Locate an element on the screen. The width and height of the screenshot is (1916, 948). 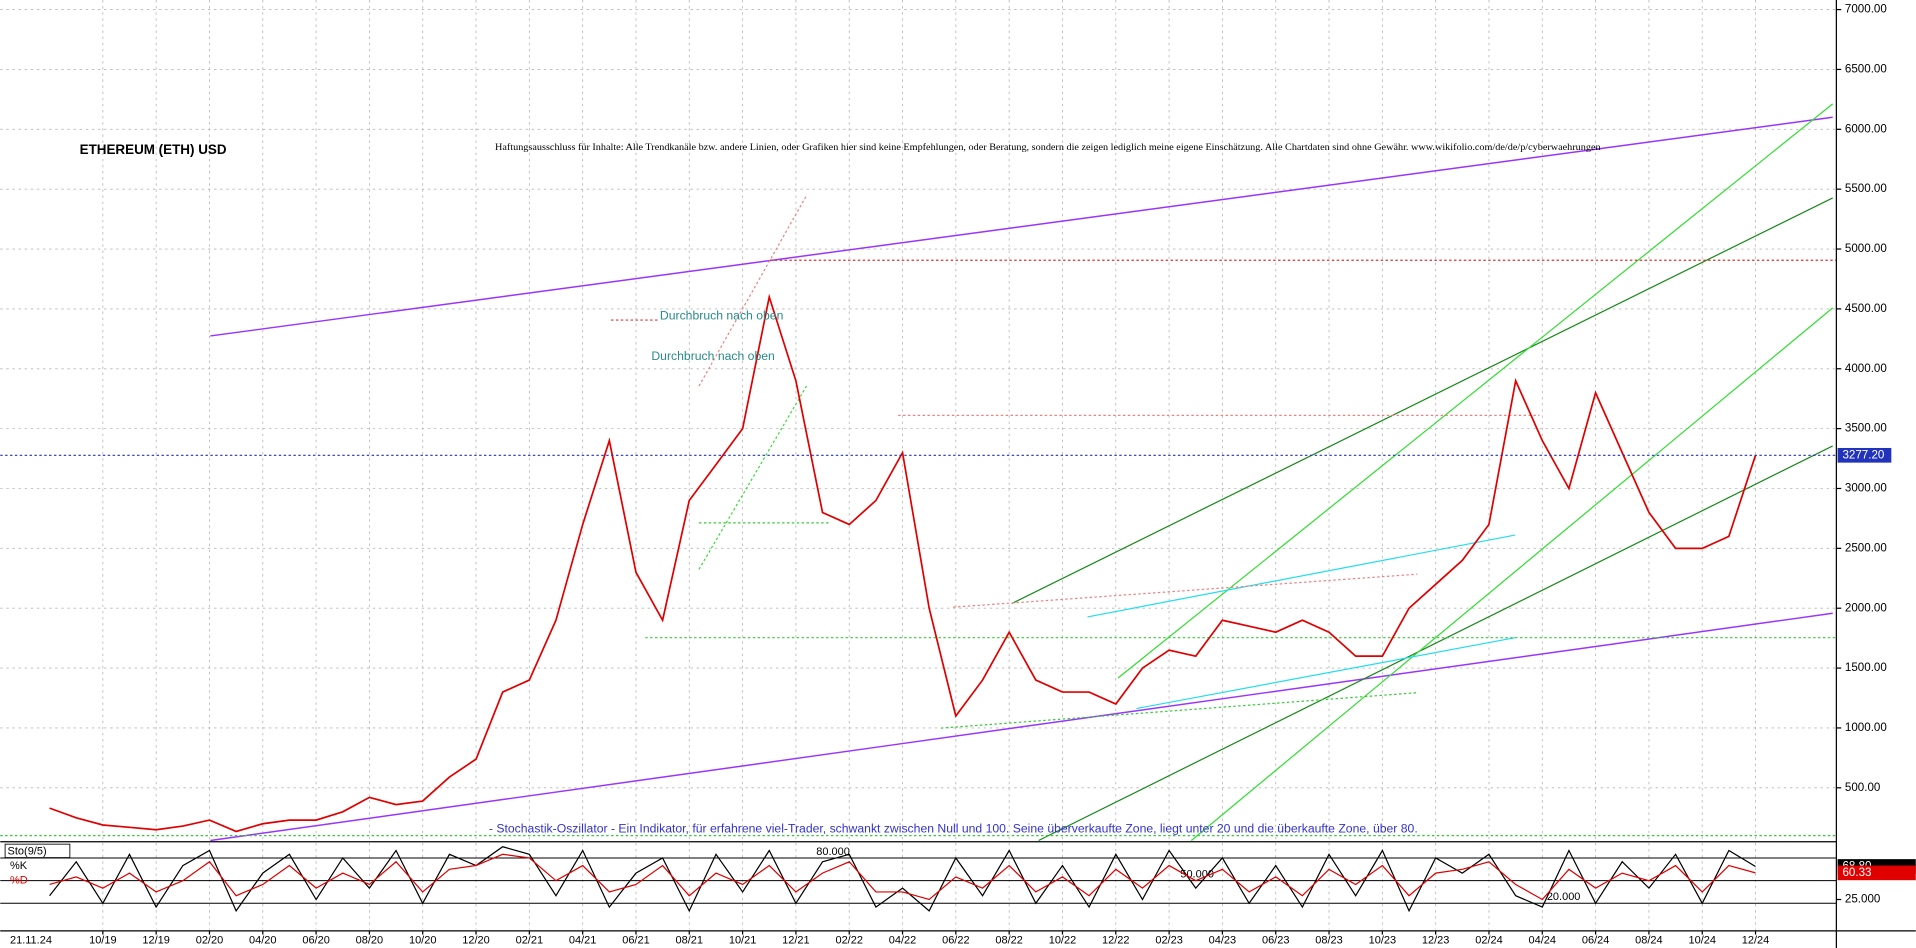
x-tick-label: 10/24 is located at coordinates (1701, 941).